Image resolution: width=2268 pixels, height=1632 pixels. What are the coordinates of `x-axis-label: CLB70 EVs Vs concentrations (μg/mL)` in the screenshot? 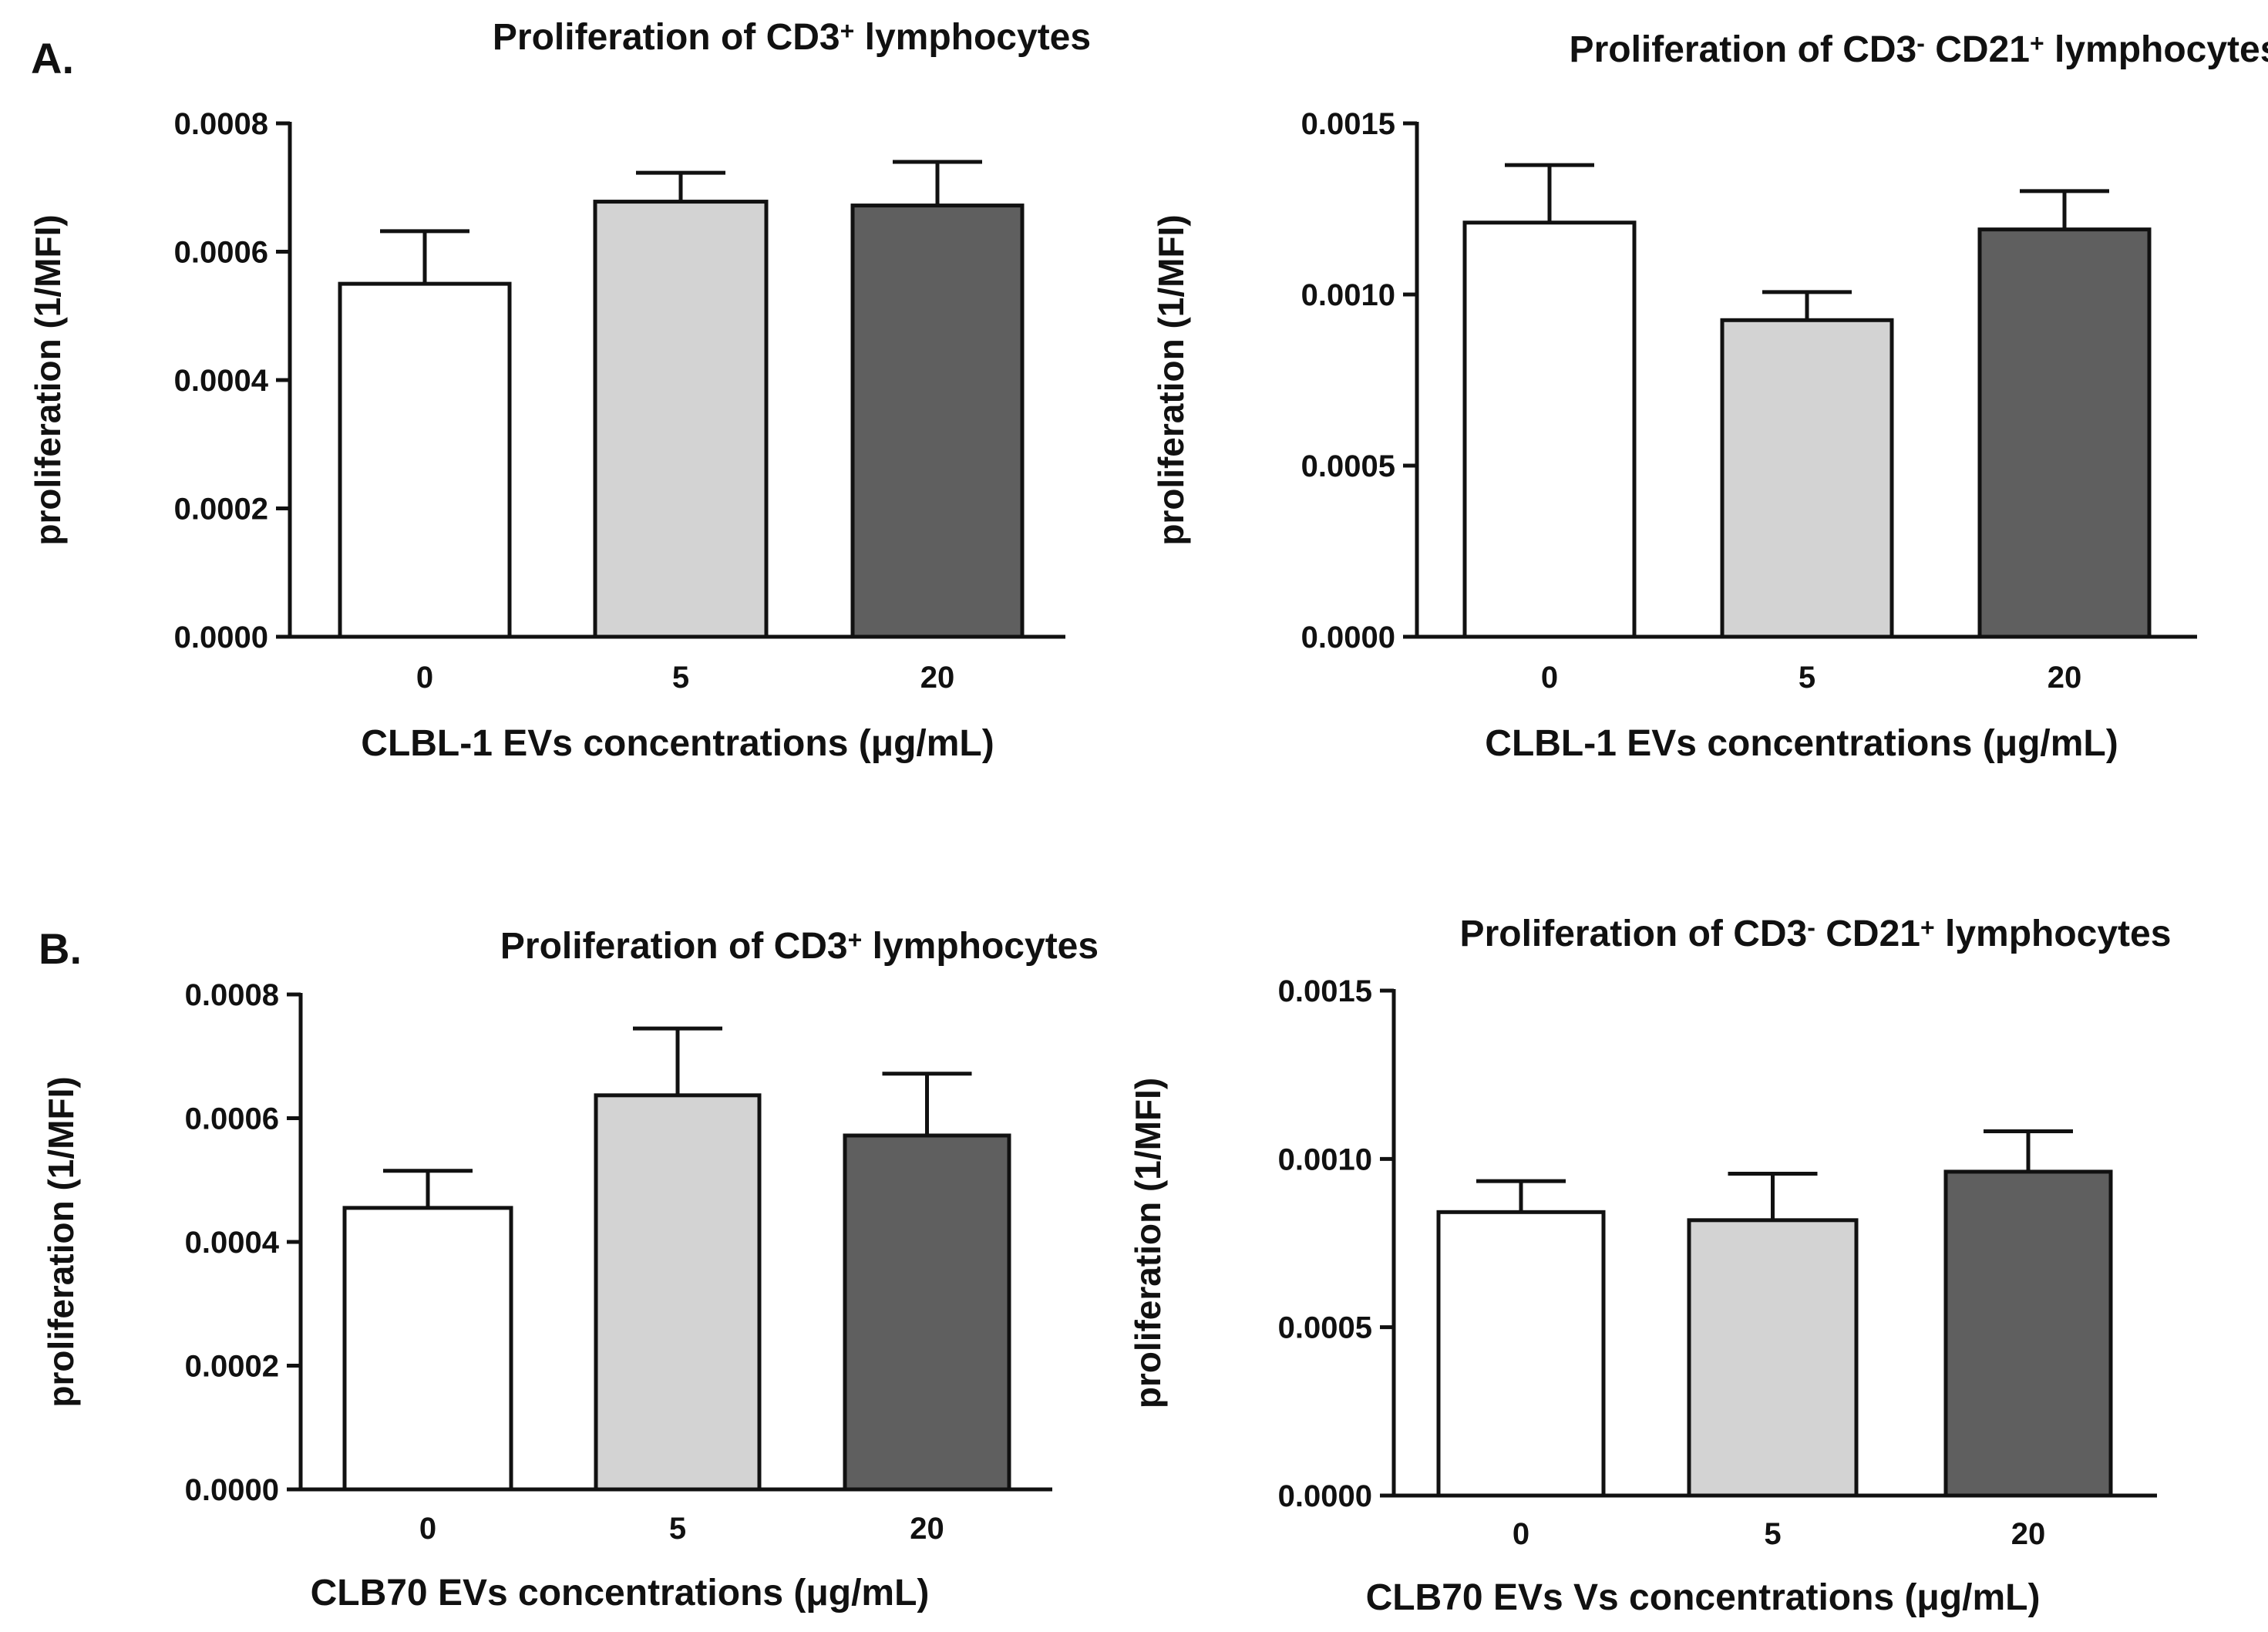 It's located at (1703, 1597).